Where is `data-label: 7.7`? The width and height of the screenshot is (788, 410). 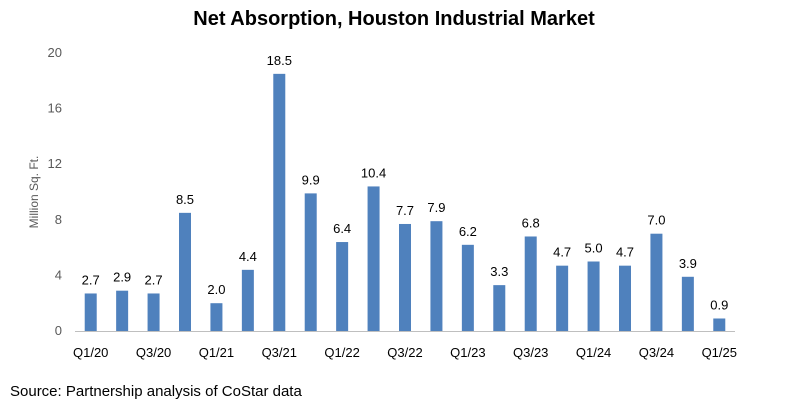
data-label: 7.7 is located at coordinates (405, 210).